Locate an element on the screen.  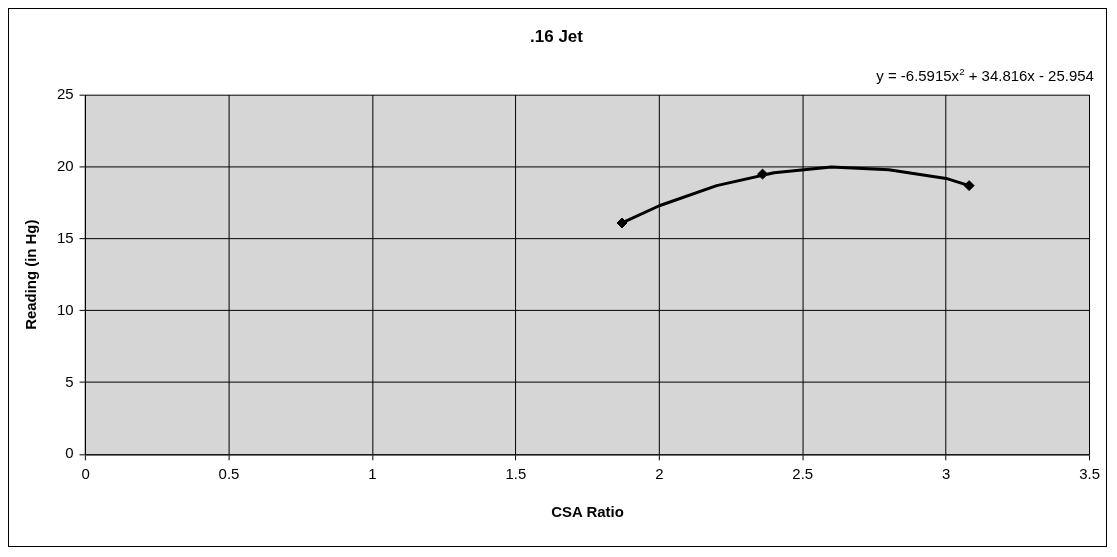
x-tick-label: 0 is located at coordinates (85, 474).